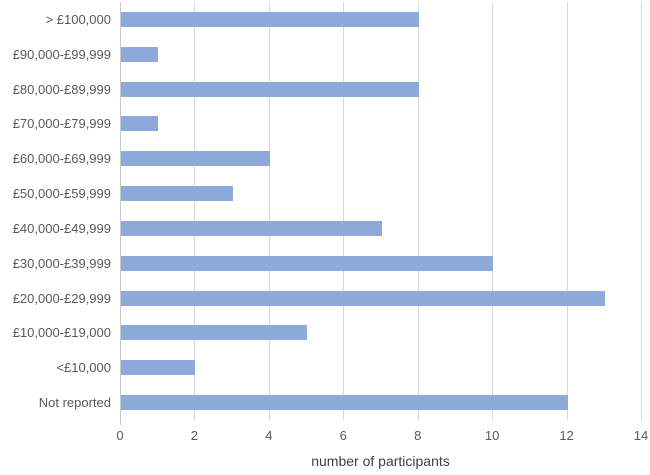 The height and width of the screenshot is (475, 650). I want to click on category-label: £80,000-£89,999, so click(61, 89).